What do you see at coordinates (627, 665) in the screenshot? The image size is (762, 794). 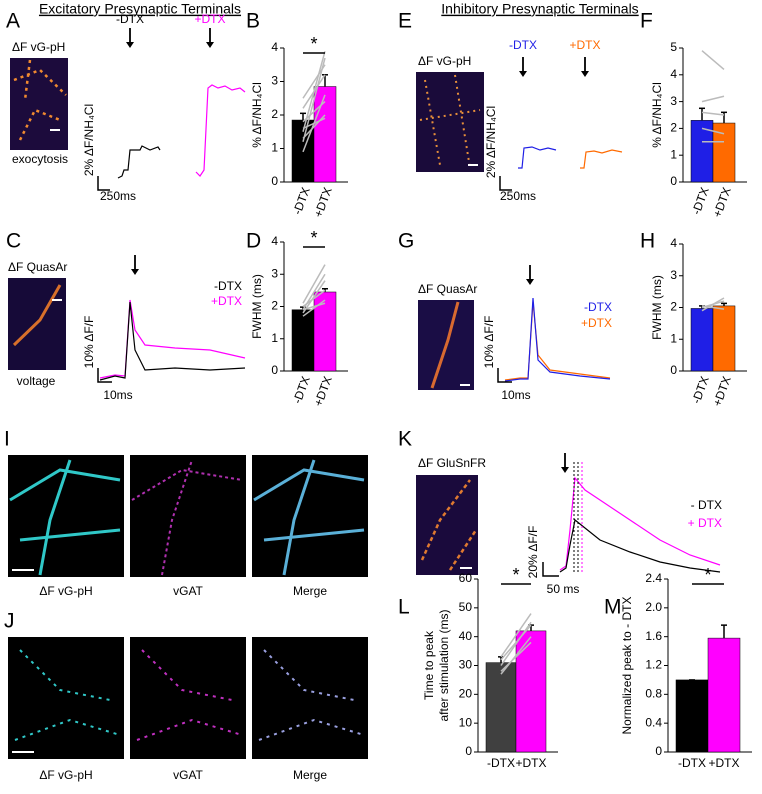 I see `y-axis-label: Normalized peak to - DTX` at bounding box center [627, 665].